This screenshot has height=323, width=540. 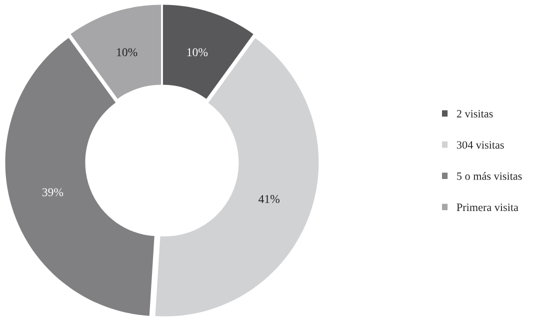 I want to click on legend-label: 5 o más visitas, so click(x=489, y=176).